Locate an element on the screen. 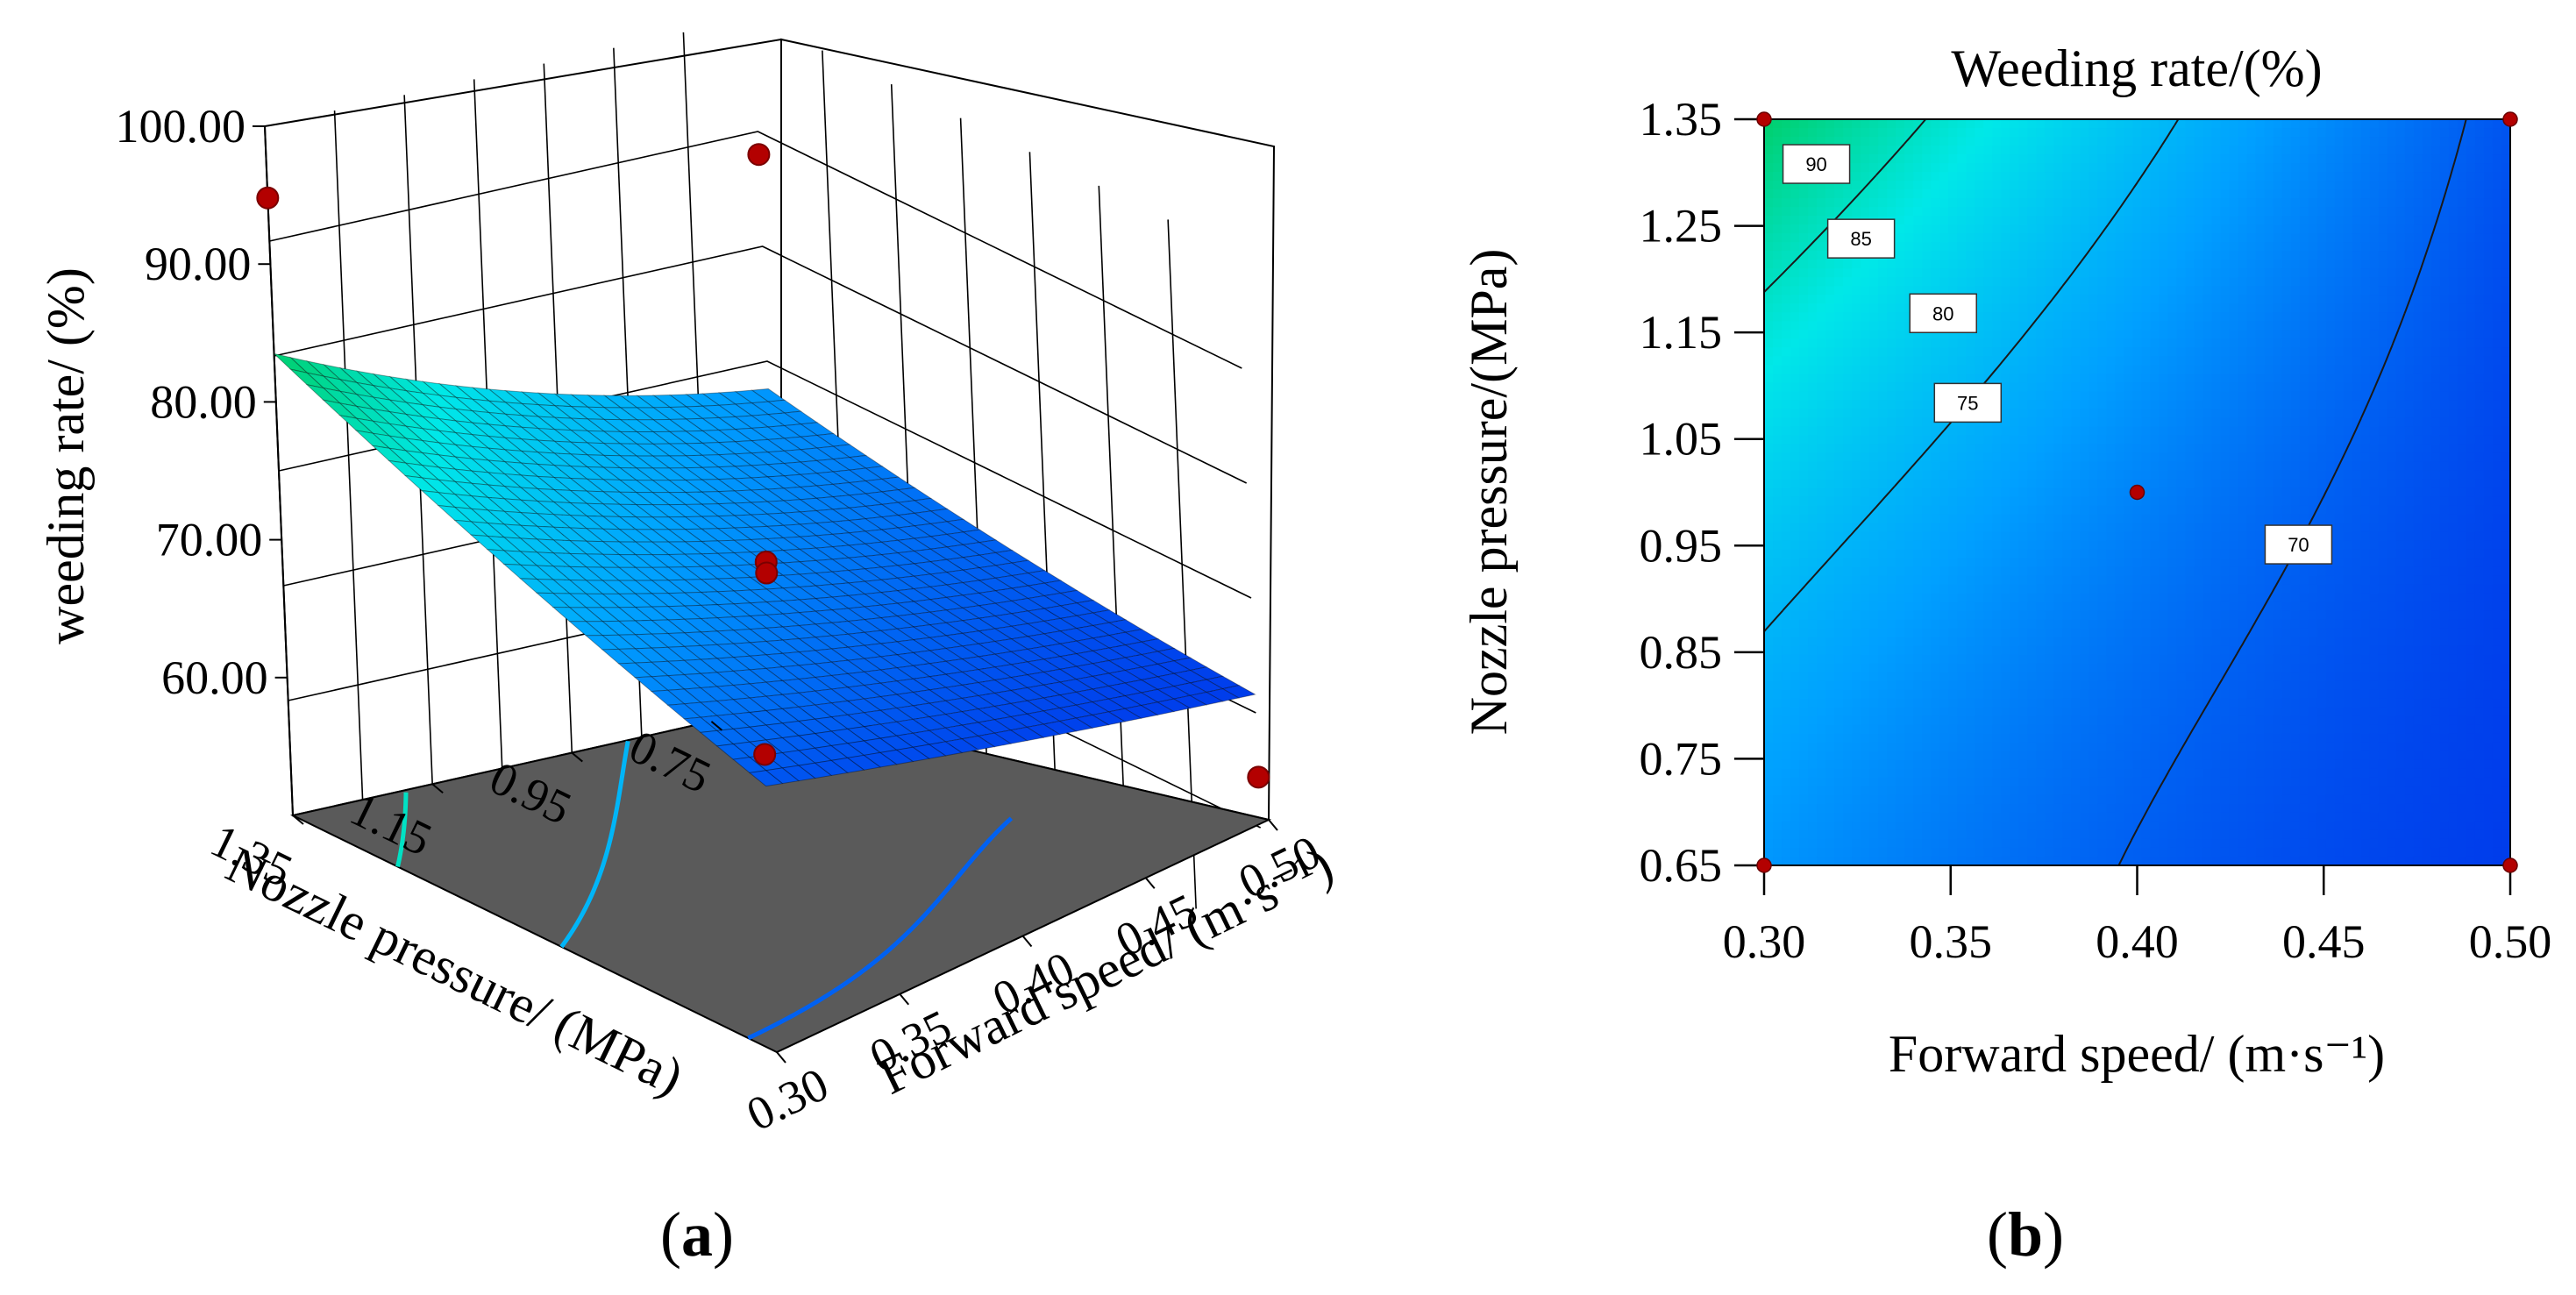  surface-facet is located at coordinates (896, 757).